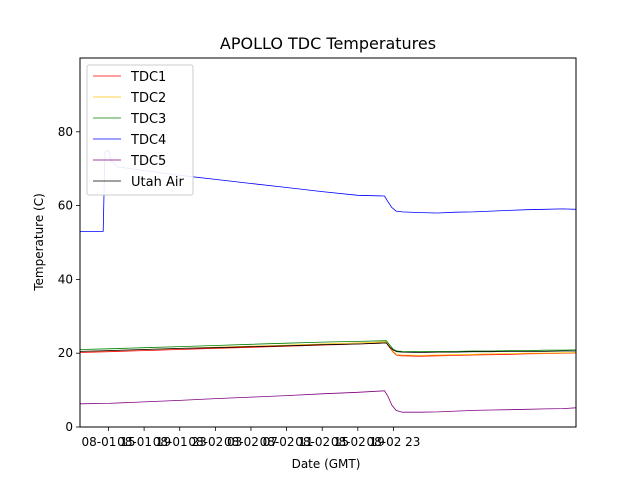 This screenshot has width=640, height=480. I want to click on legend: TDC1 TDC2 TDC3 TDC4 TDC5 Utah Air, so click(140, 130).